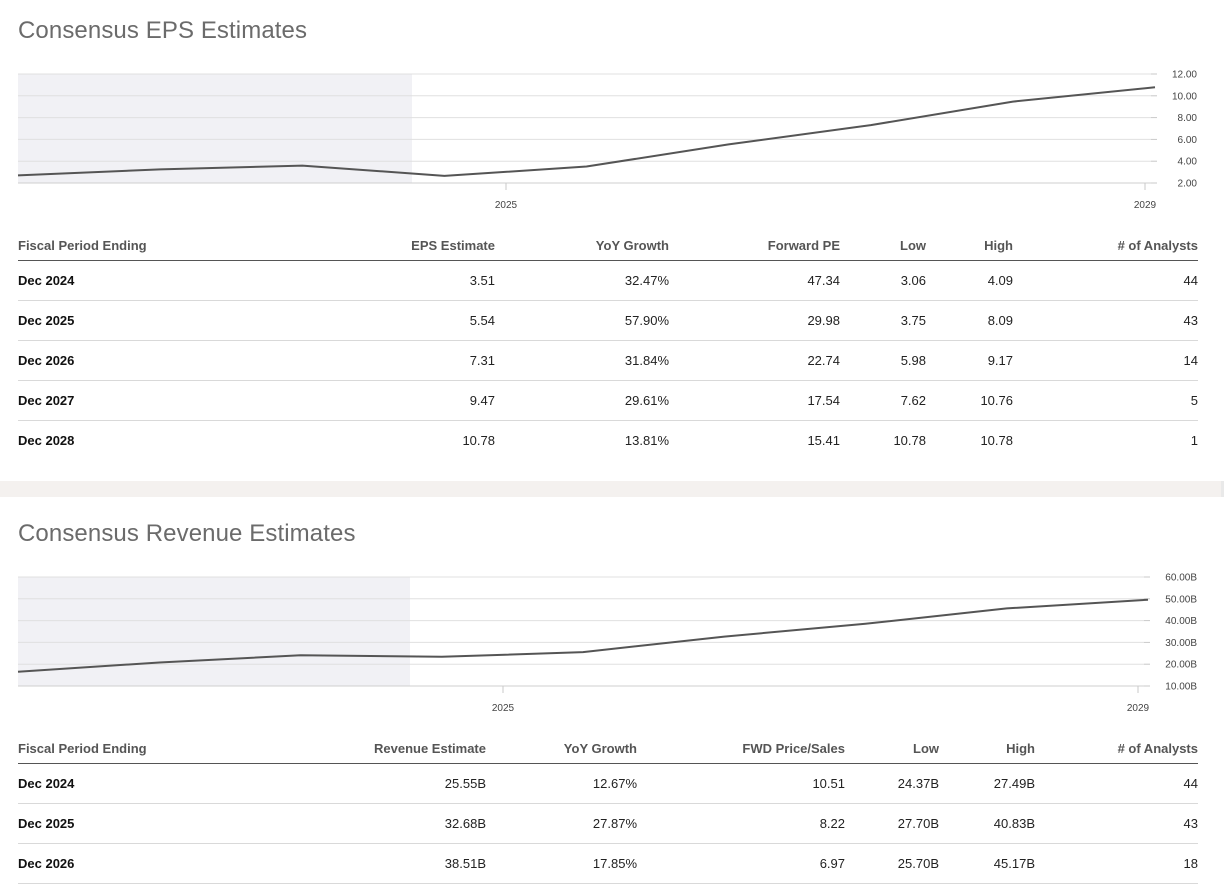  What do you see at coordinates (352, 749) in the screenshot?
I see `revenue-header-cell: Revenue Estimate` at bounding box center [352, 749].